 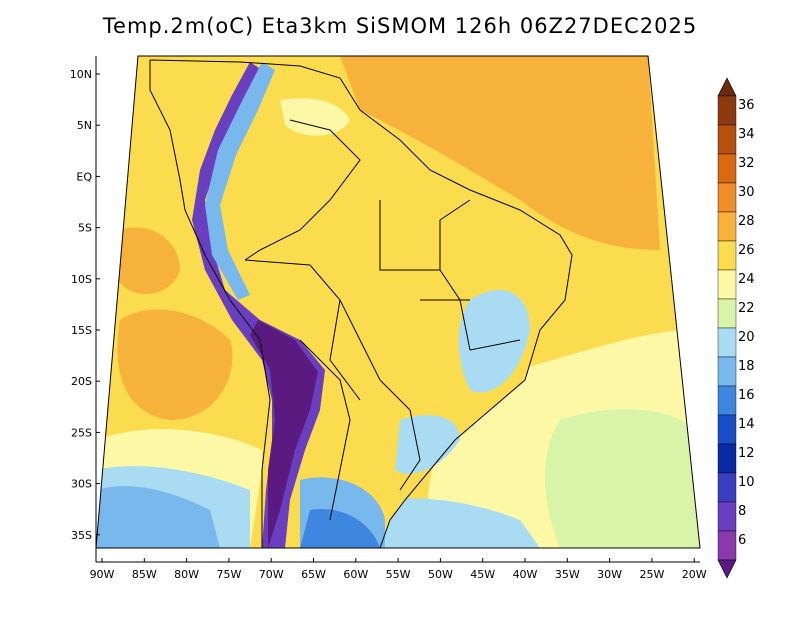 What do you see at coordinates (425, 300) in the screenshot?
I see `border-states` at bounding box center [425, 300].